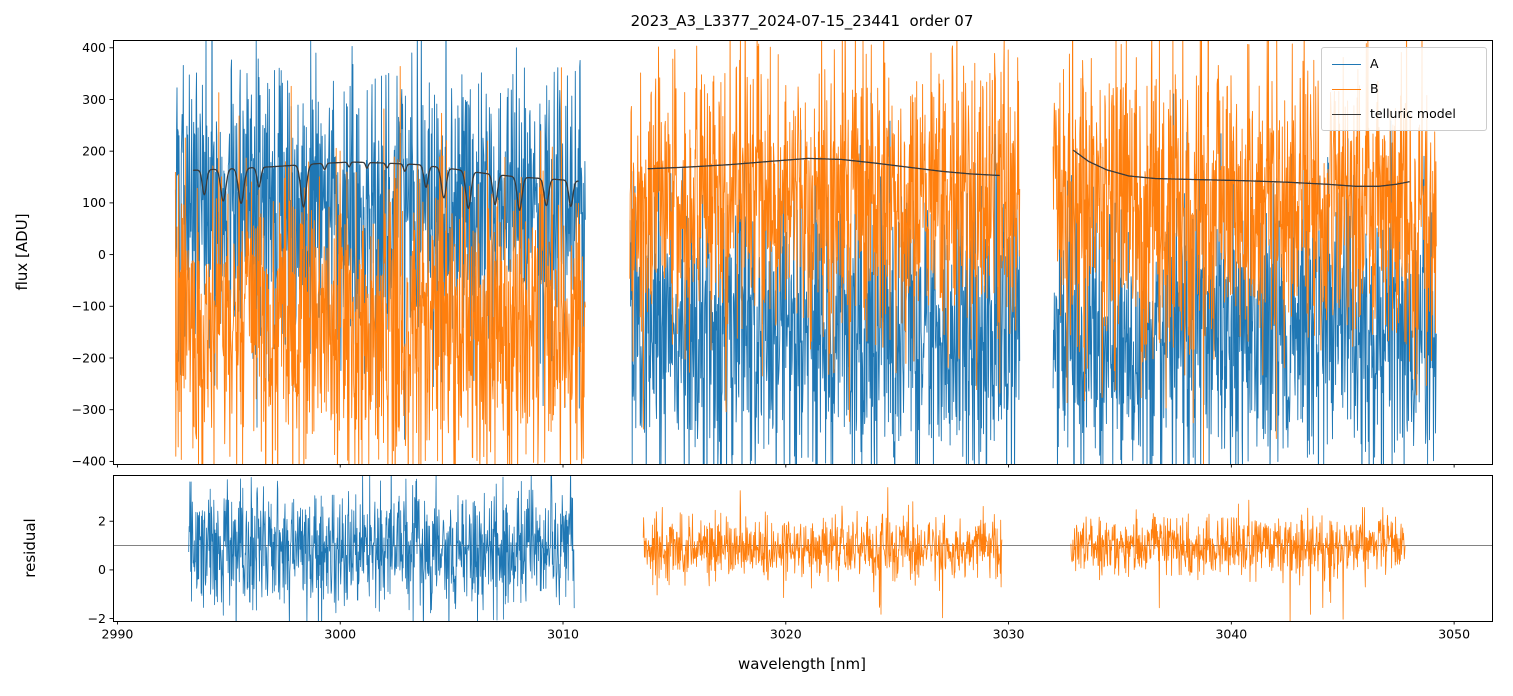 This screenshot has height=696, width=1513. What do you see at coordinates (1346, 64) in the screenshot?
I see `legend-line-sample-a` at bounding box center [1346, 64].